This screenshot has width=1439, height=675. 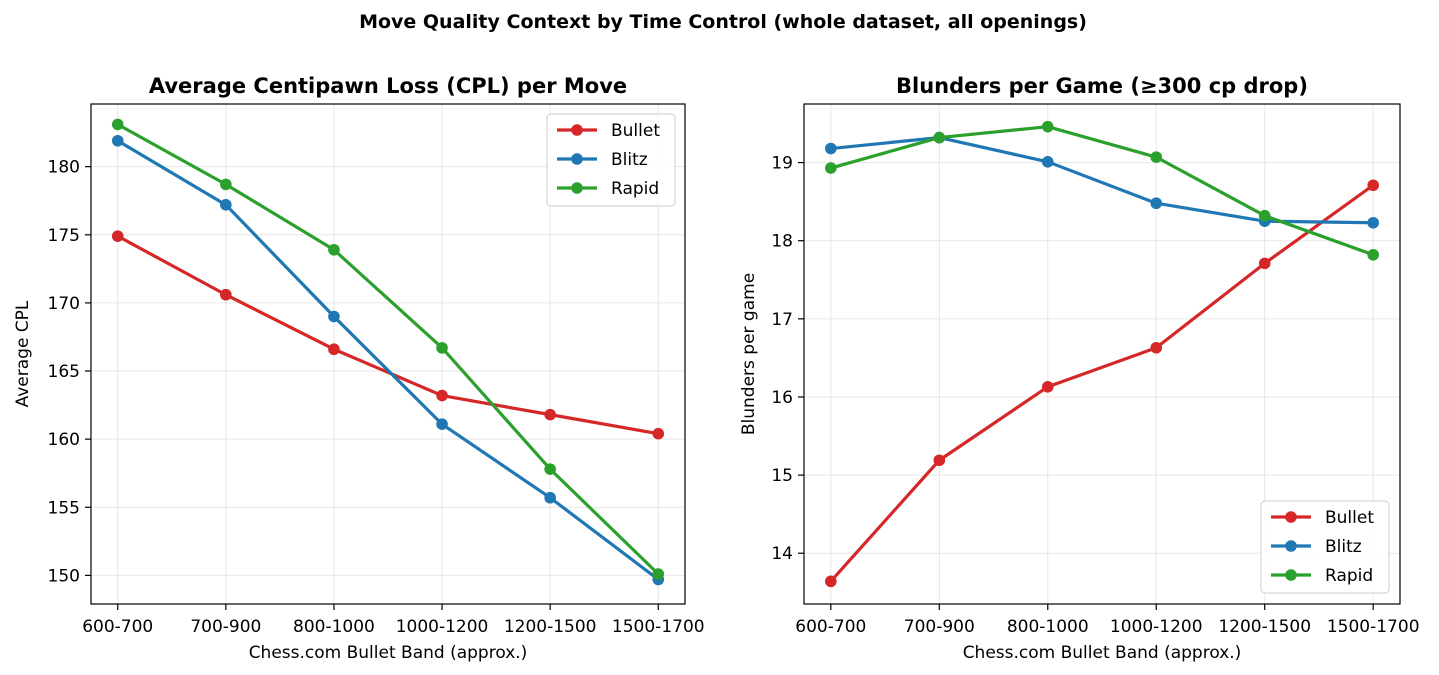 I want to click on blunders-y-tick-label: 15, so click(x=782, y=476).